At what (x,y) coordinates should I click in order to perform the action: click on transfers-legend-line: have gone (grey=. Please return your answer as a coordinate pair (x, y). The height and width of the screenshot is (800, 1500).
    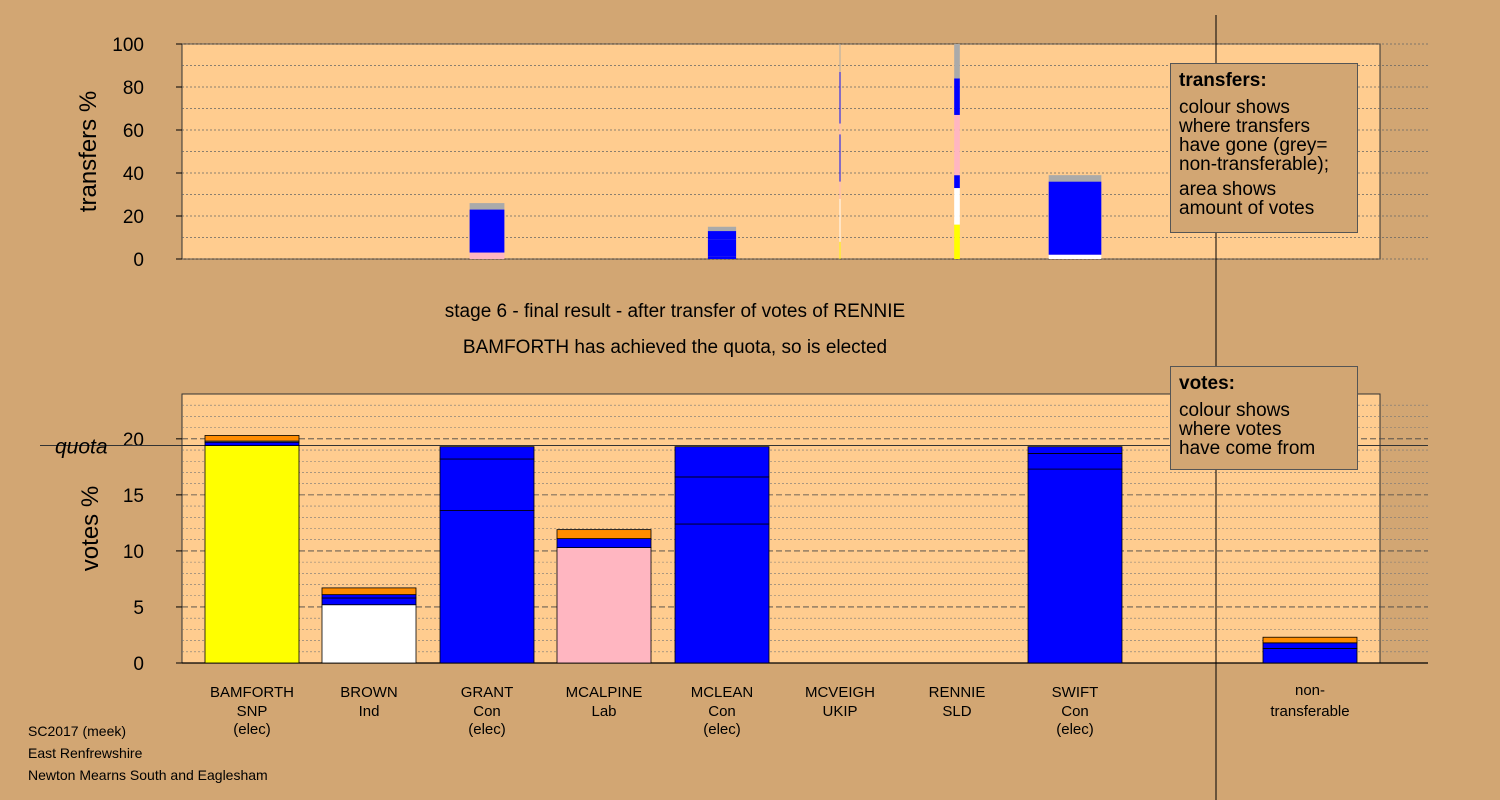
    Looking at the image, I should click on (1253, 145).